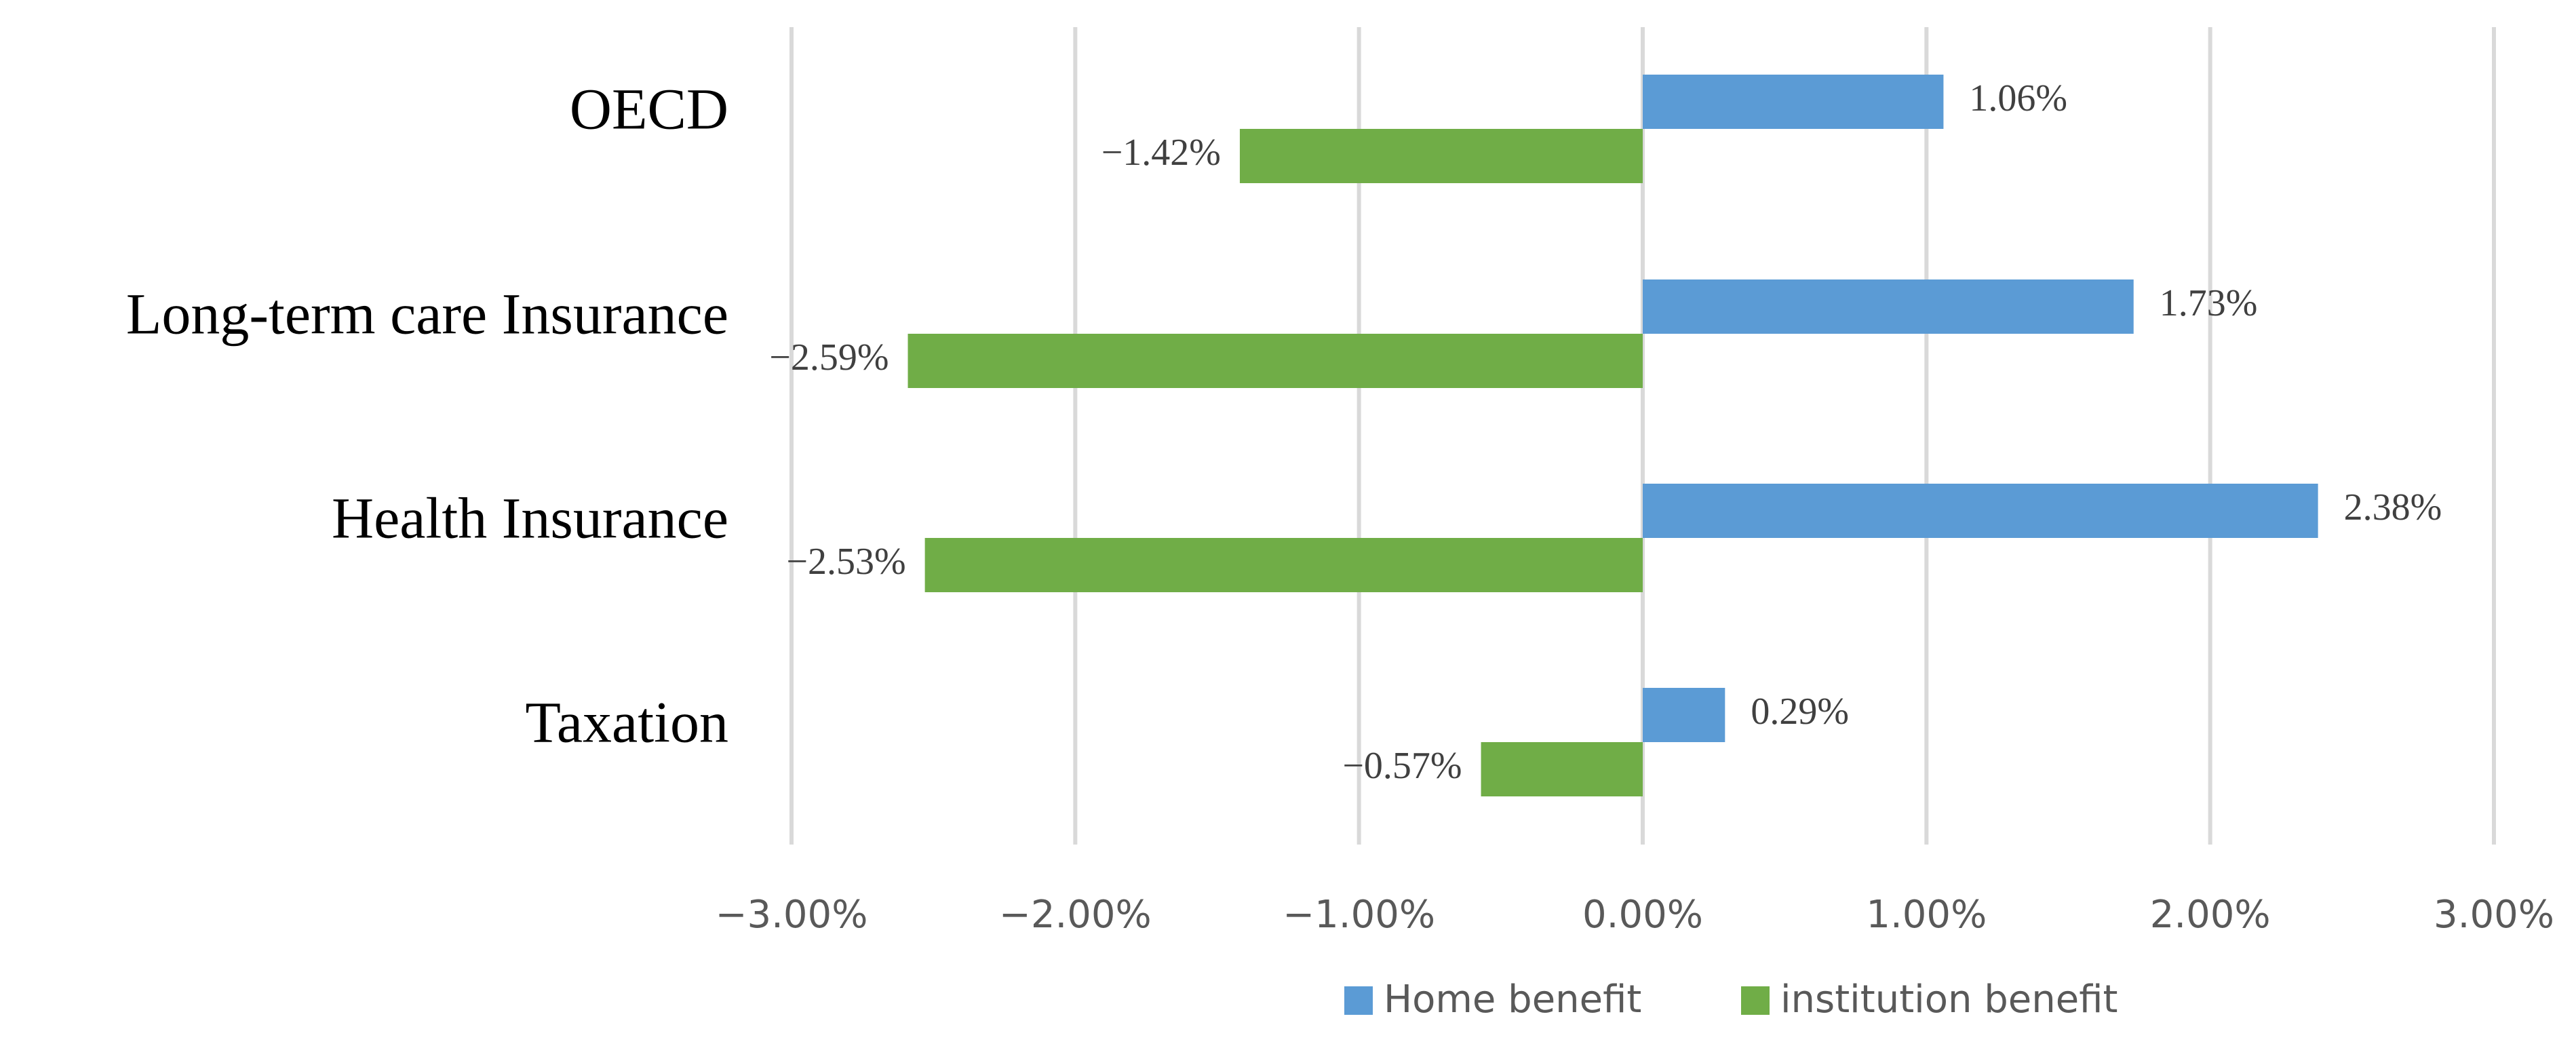 The width and height of the screenshot is (2576, 1044). I want to click on tick-label-0: −3.00%, so click(792, 915).